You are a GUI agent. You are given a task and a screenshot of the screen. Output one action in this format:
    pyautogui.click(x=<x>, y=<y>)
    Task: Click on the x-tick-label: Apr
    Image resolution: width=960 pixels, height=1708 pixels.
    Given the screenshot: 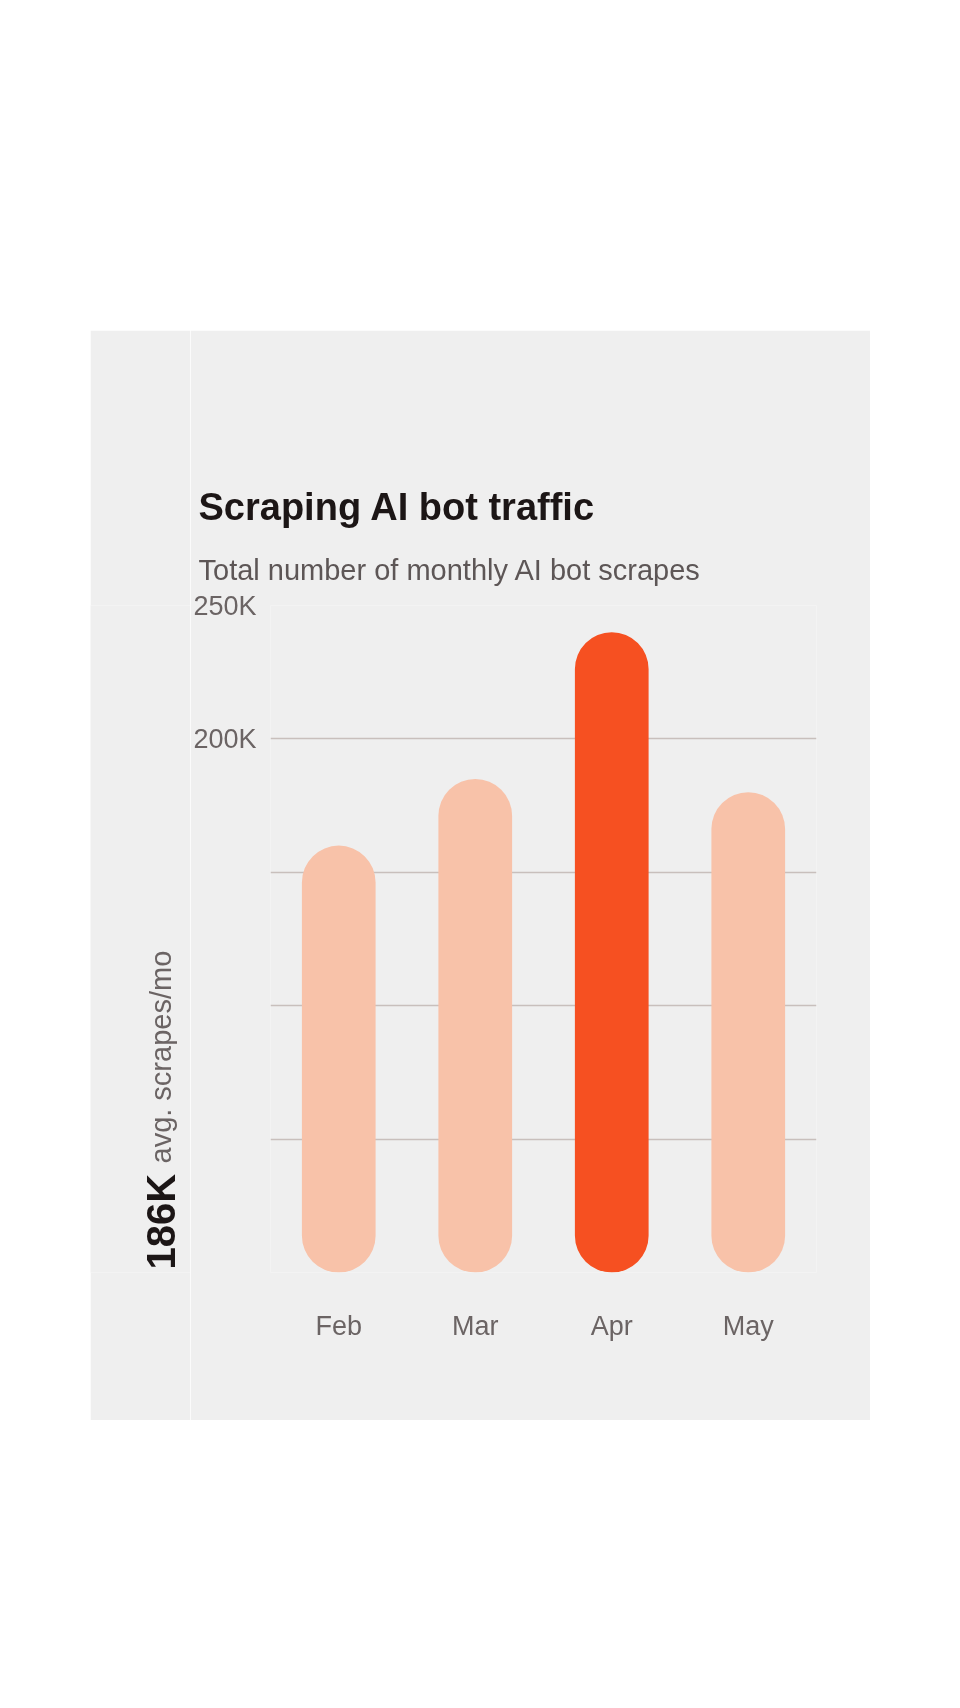 What is the action you would take?
    pyautogui.click(x=611, y=1325)
    